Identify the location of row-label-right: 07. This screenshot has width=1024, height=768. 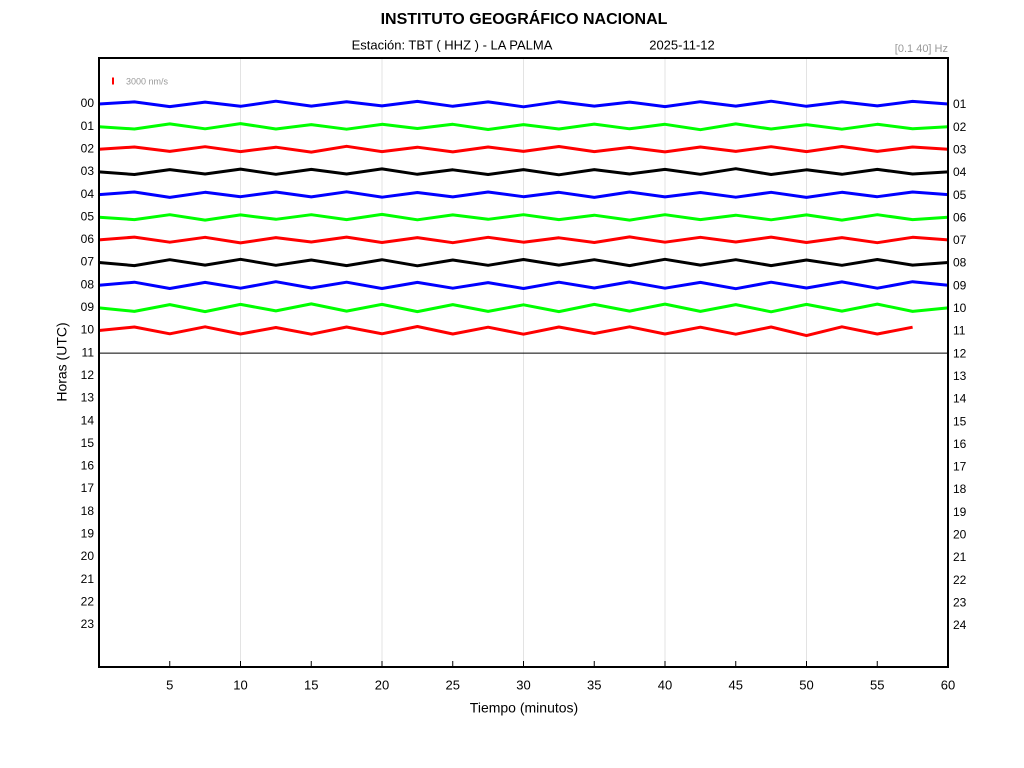
(960, 240).